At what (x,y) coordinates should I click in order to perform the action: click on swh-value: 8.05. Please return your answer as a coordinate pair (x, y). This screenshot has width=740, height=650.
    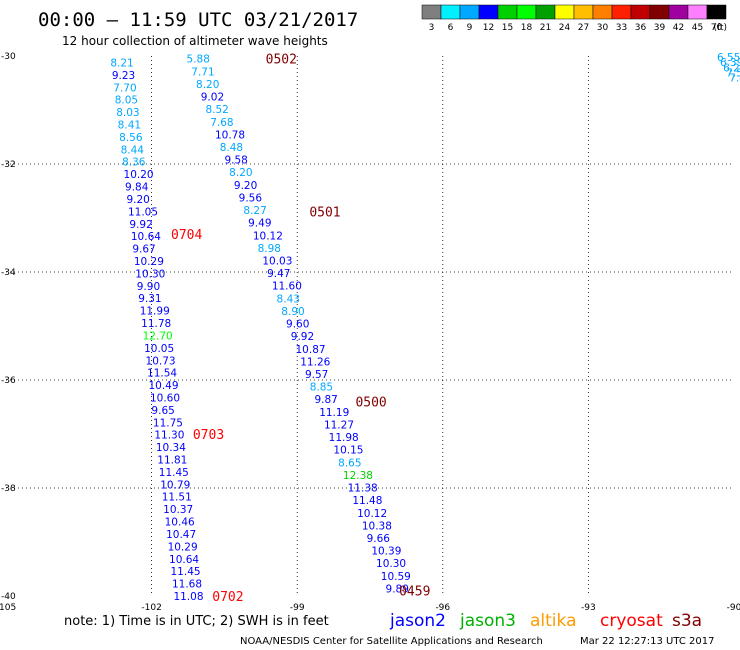
    Looking at the image, I should click on (126, 101).